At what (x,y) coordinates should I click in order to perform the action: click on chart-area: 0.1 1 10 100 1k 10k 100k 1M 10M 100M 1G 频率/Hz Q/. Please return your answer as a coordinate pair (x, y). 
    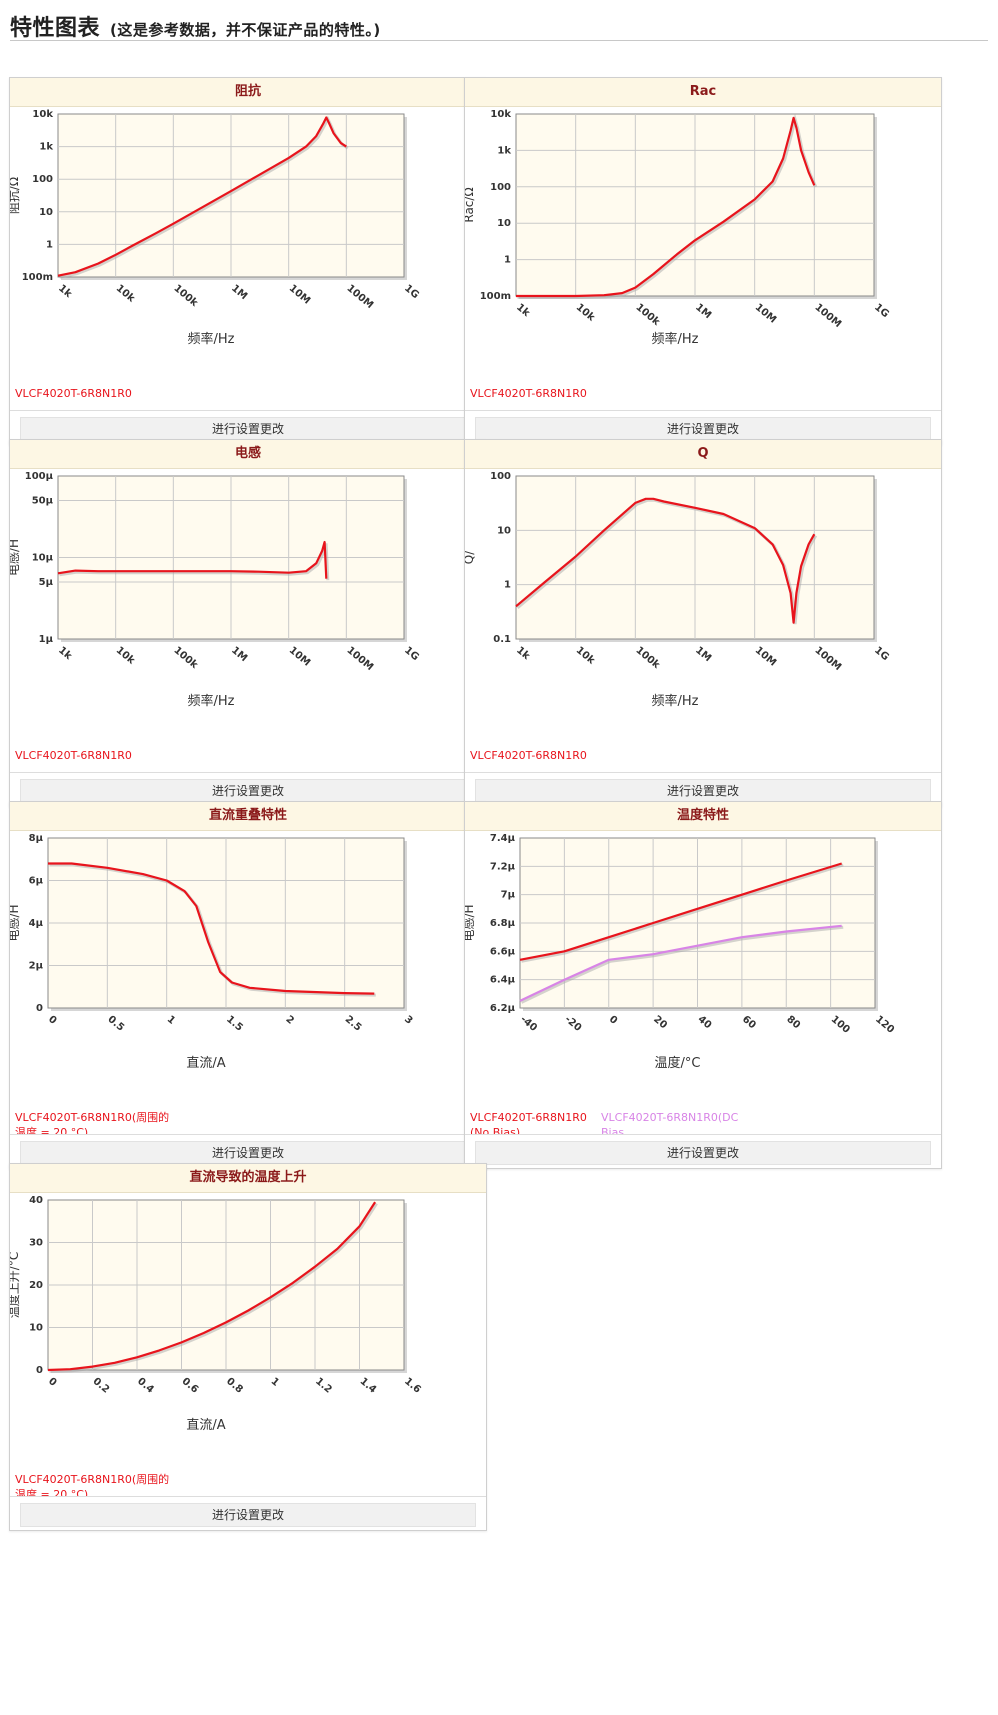
    Looking at the image, I should click on (701, 604).